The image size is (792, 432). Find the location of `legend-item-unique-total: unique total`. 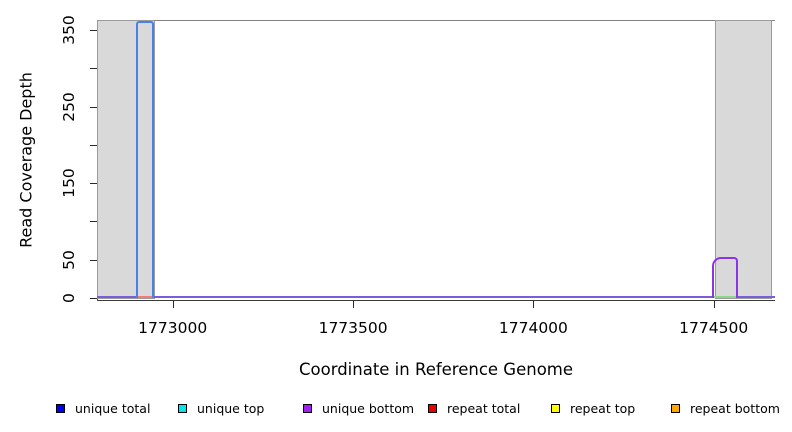

legend-item-unique-total: unique total is located at coordinates (103, 408).